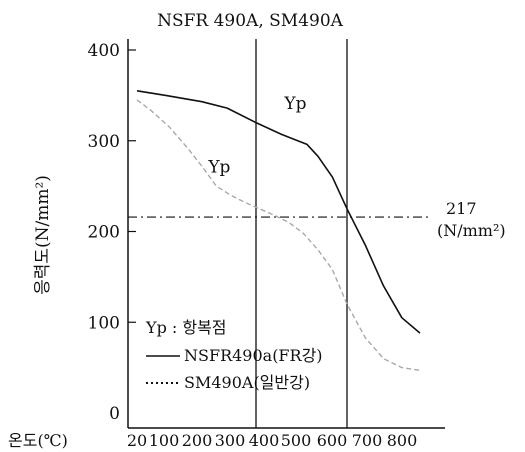  I want to click on x-tick-label-20: 20, so click(137, 440).